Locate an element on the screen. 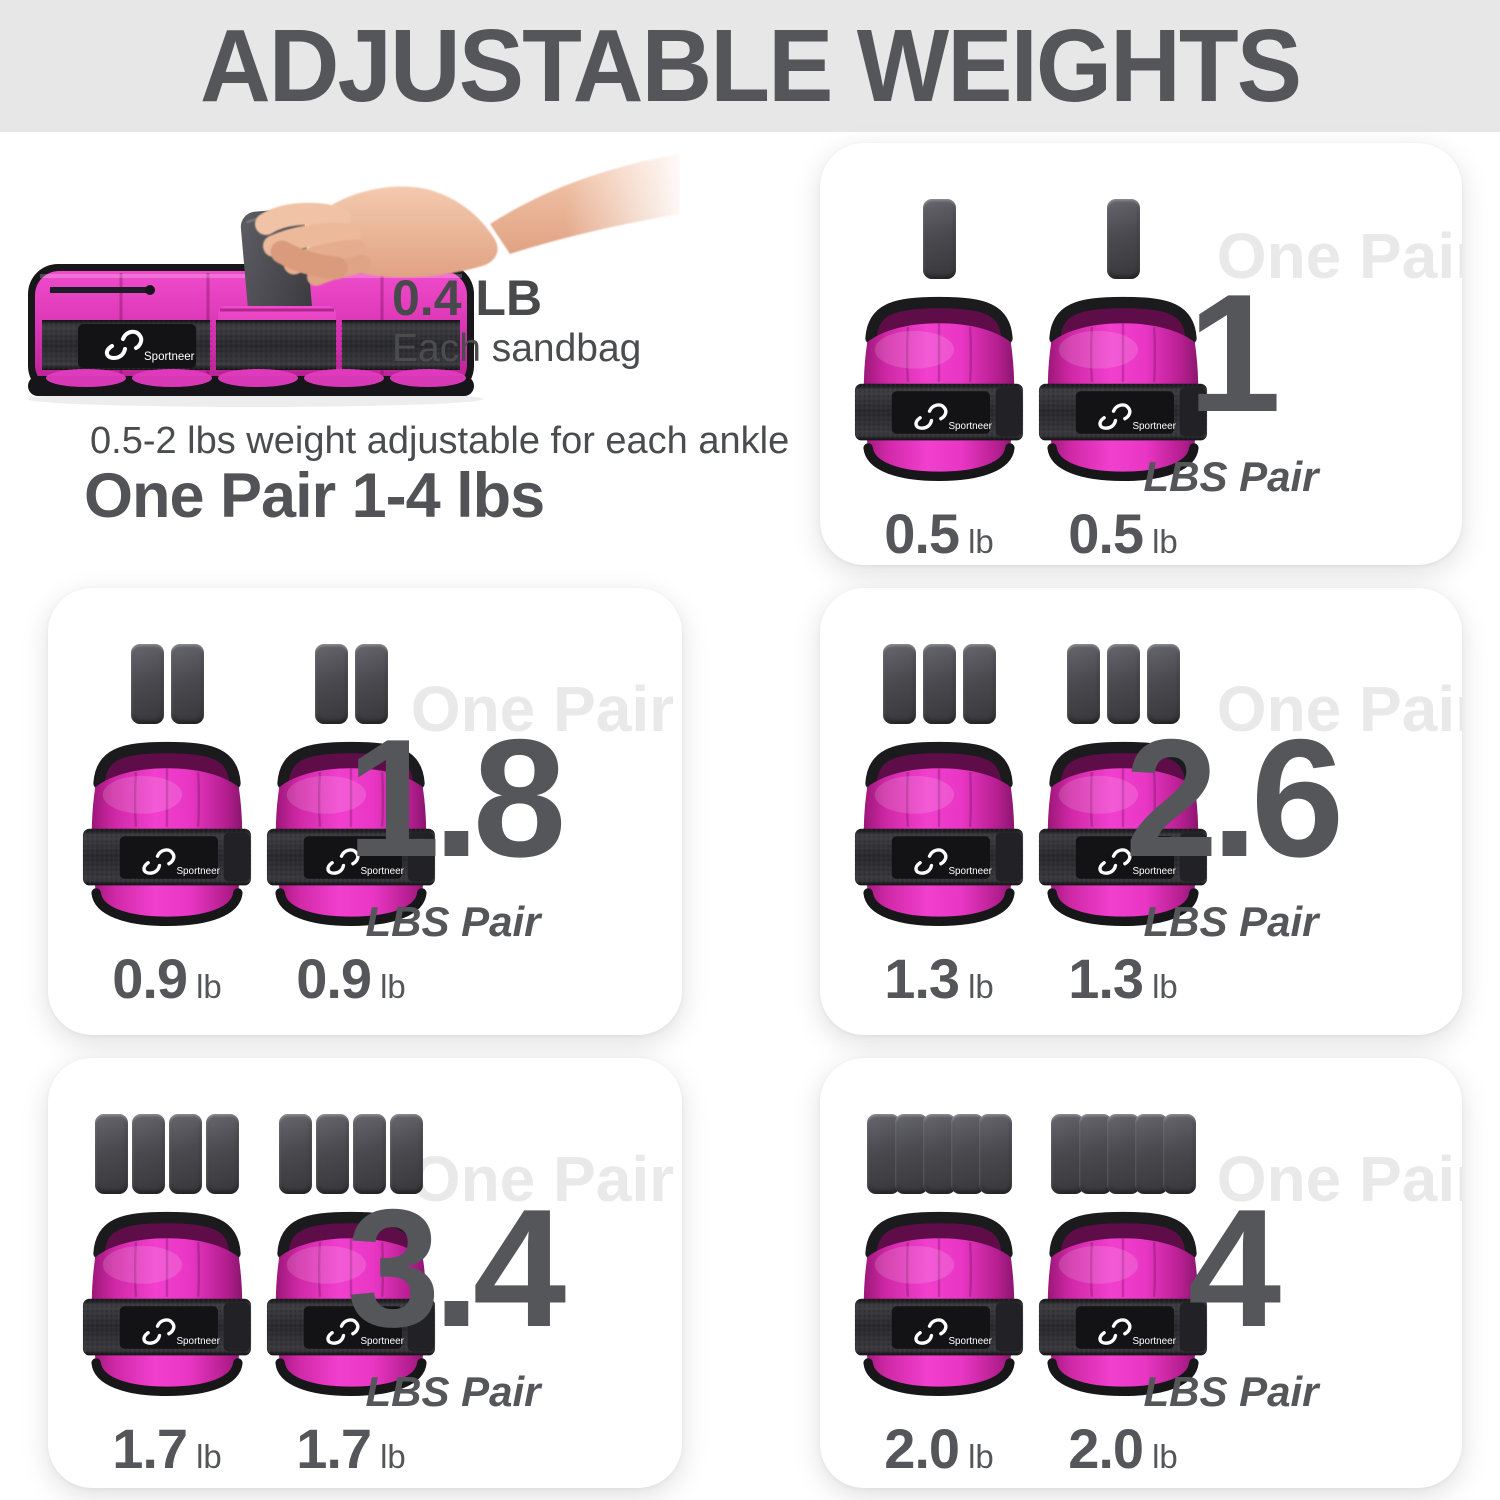 This screenshot has width=1500, height=1500. weight-card-2.6lbs: One Pair 1.3 lb 1.3 lb 2.6 LBS Pair is located at coordinates (1141, 811).